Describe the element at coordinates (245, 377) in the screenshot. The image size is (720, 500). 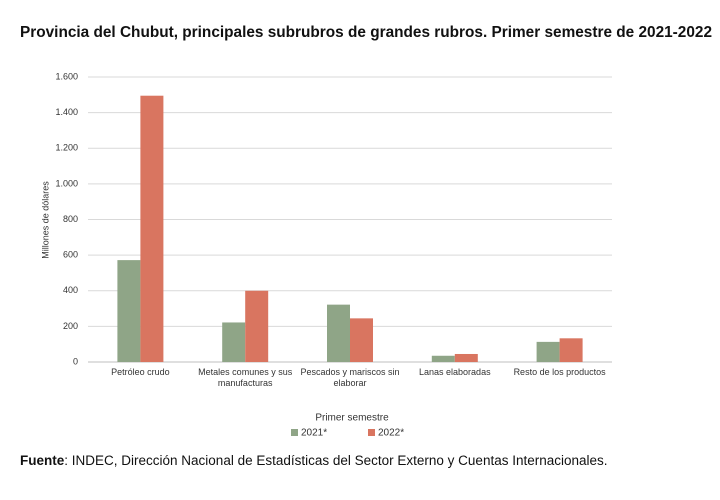
I see `x-tick-label: Metales comunes y sus manufacturas` at that location.